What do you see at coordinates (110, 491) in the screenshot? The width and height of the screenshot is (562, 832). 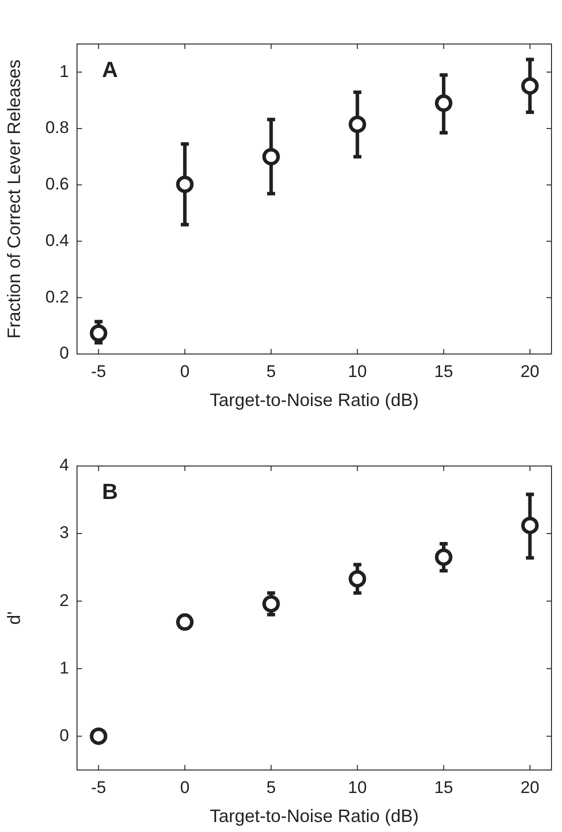 I see `annotation: B` at bounding box center [110, 491].